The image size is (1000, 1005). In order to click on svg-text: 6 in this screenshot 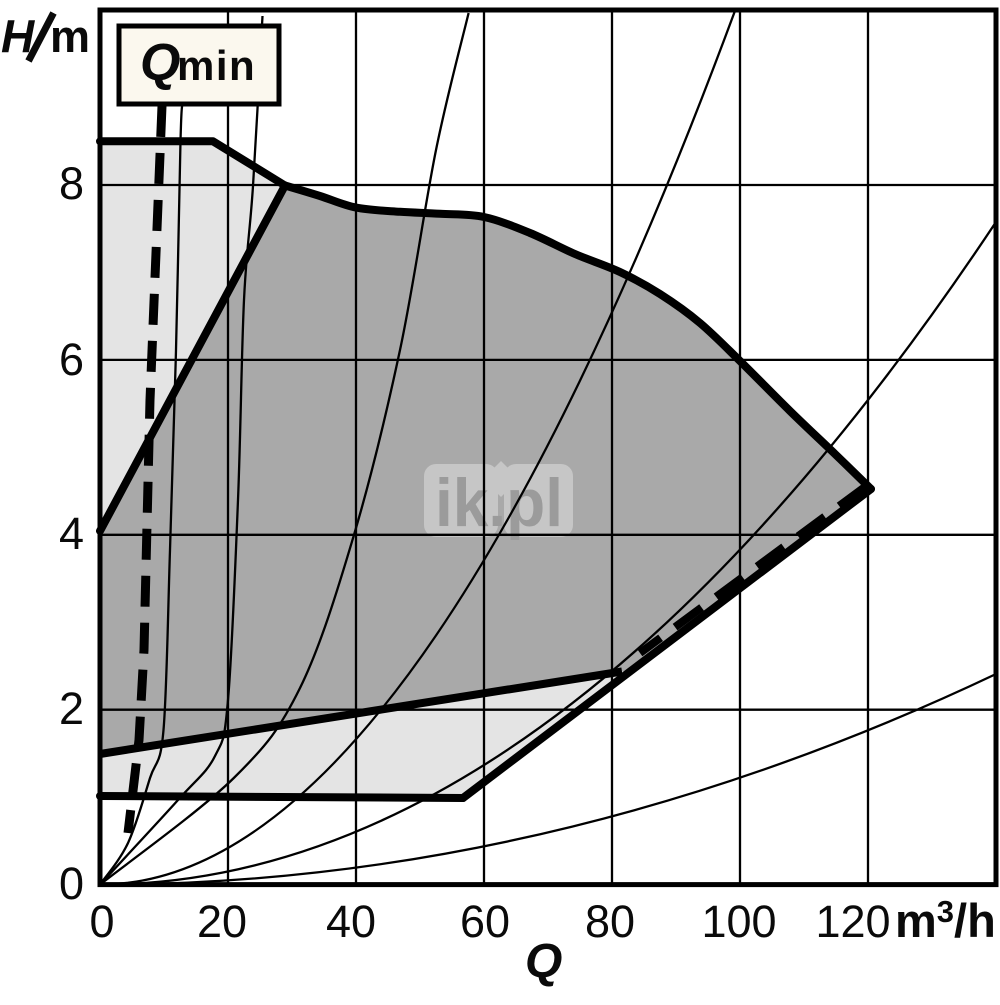, I will do `click(71, 359)`.